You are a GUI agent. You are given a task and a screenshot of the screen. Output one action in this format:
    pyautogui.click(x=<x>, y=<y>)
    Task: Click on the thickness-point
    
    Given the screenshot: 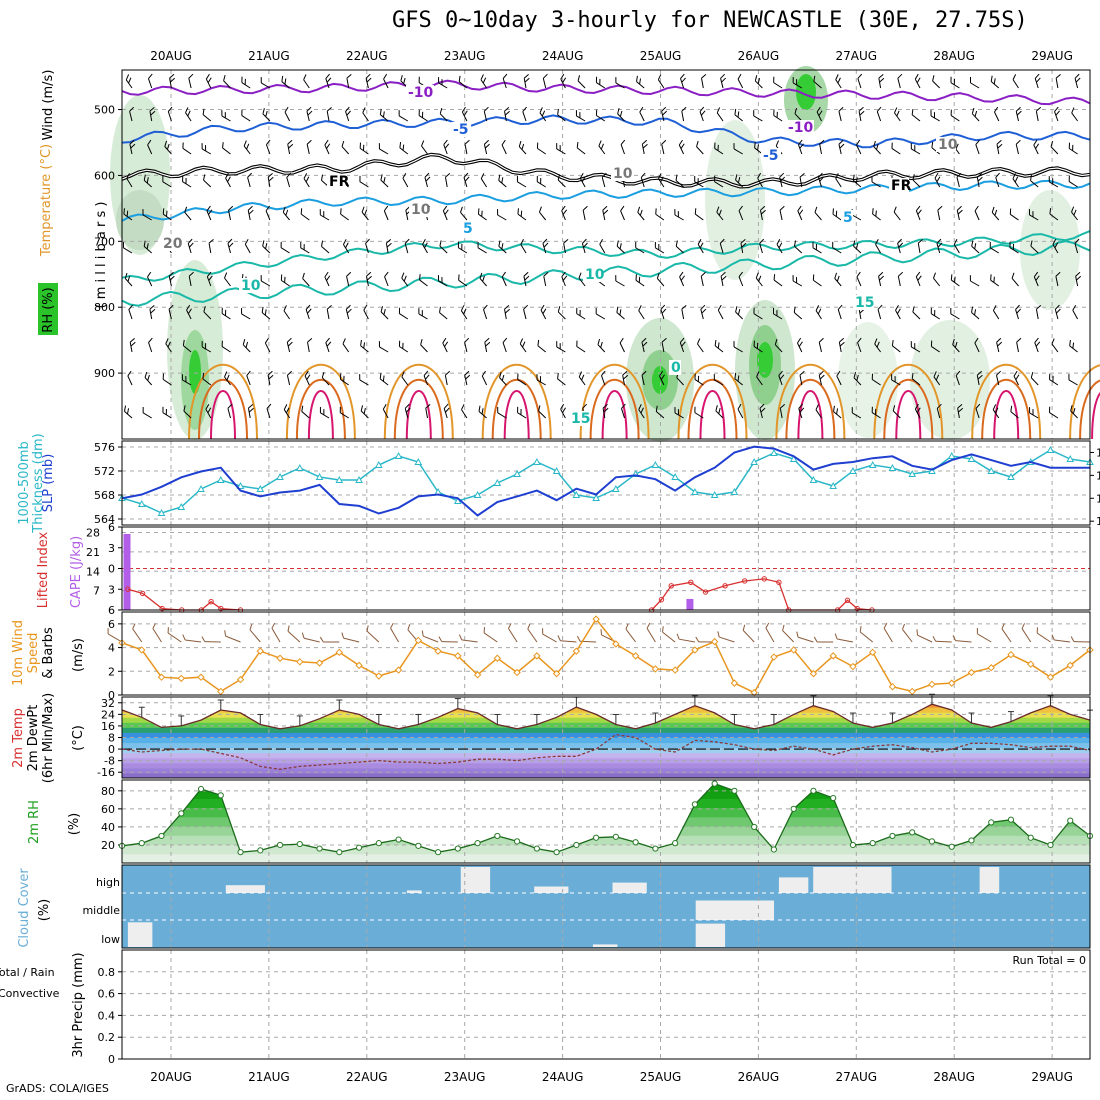 What is the action you would take?
    pyautogui.click(x=833, y=485)
    